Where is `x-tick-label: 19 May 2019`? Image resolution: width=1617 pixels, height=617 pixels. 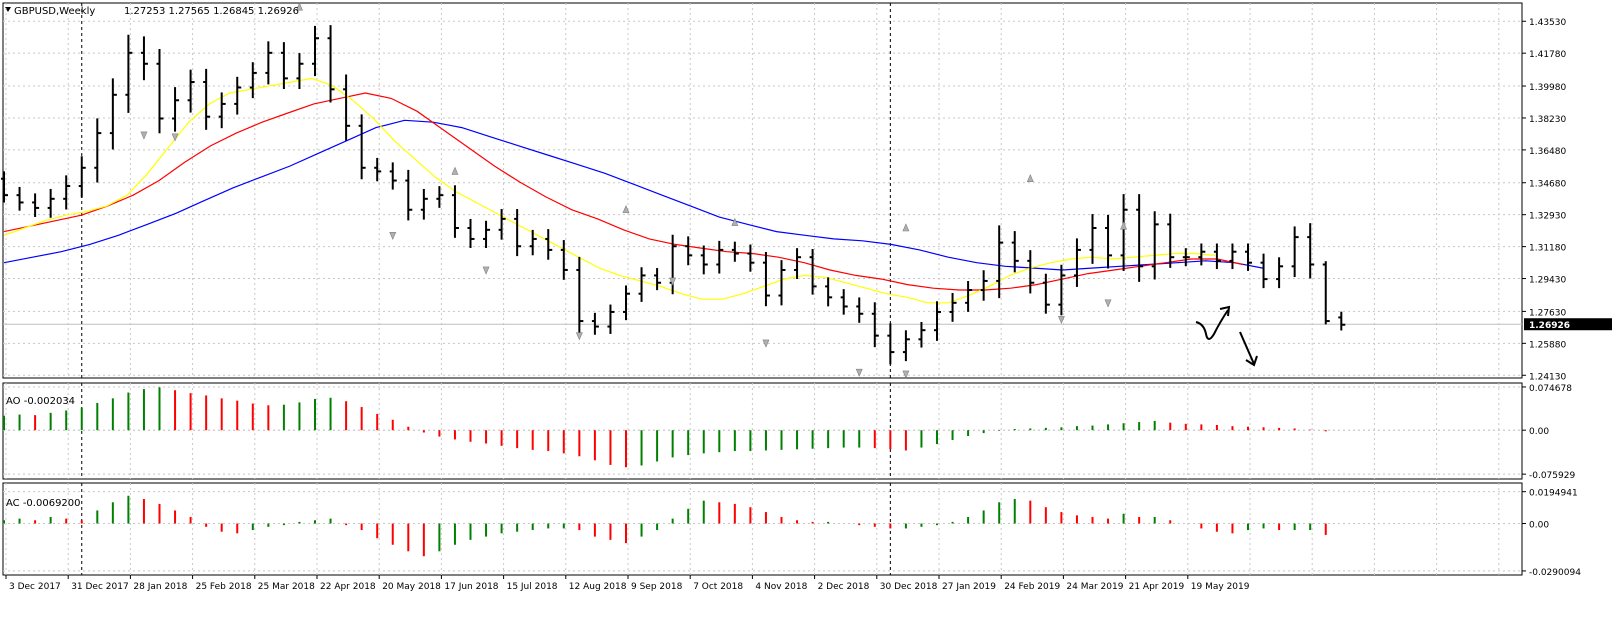 x-tick-label: 19 May 2019 is located at coordinates (1220, 587).